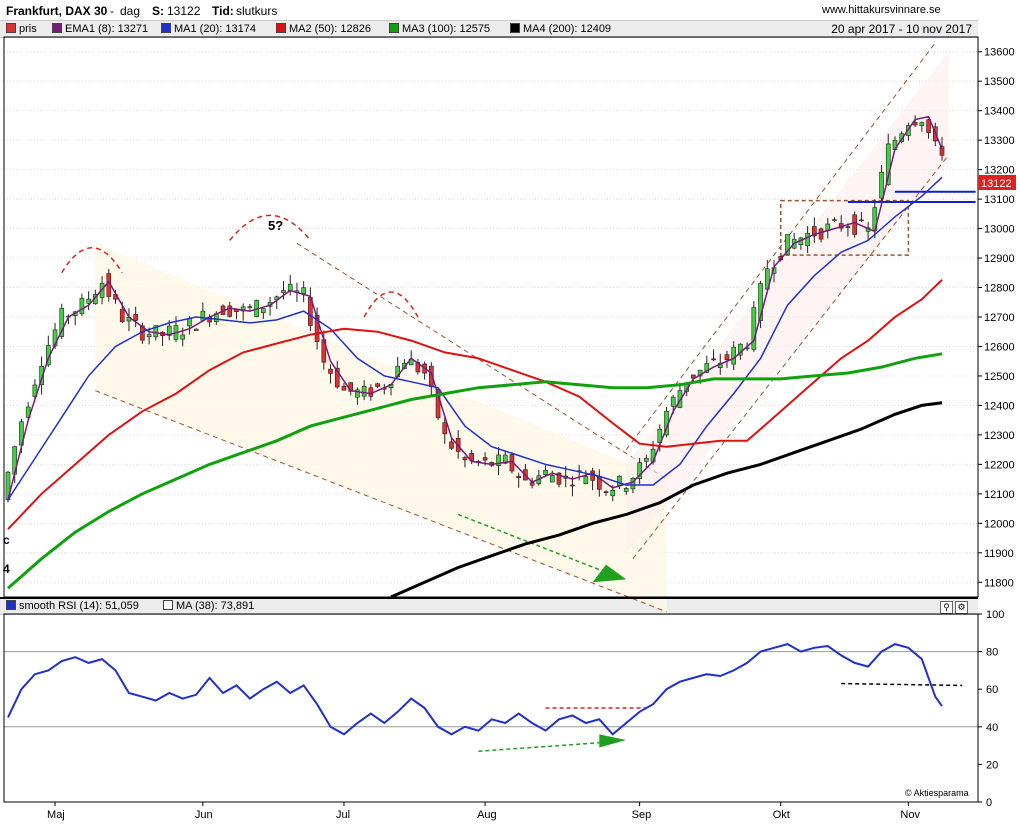  What do you see at coordinates (6, 569) in the screenshot?
I see `wave-4-label: 4` at bounding box center [6, 569].